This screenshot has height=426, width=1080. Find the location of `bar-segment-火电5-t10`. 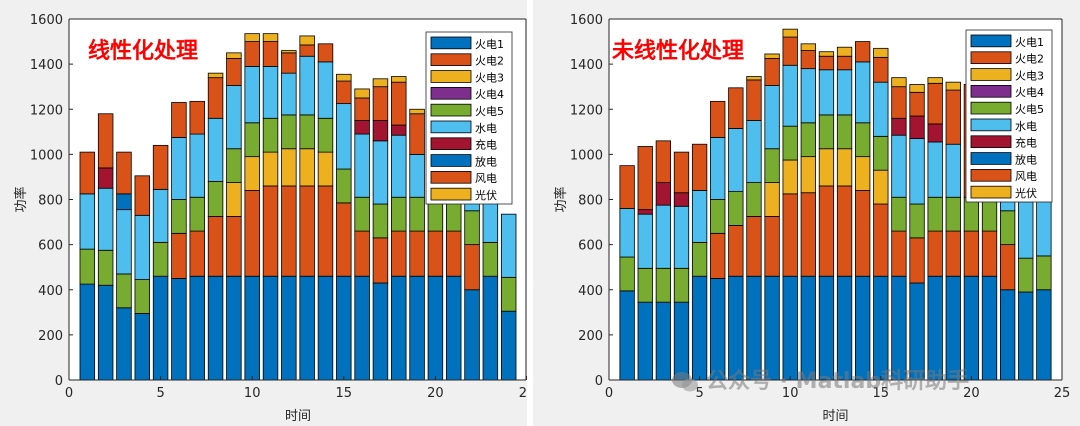

bar-segment-火电5-t10 is located at coordinates (252, 140).